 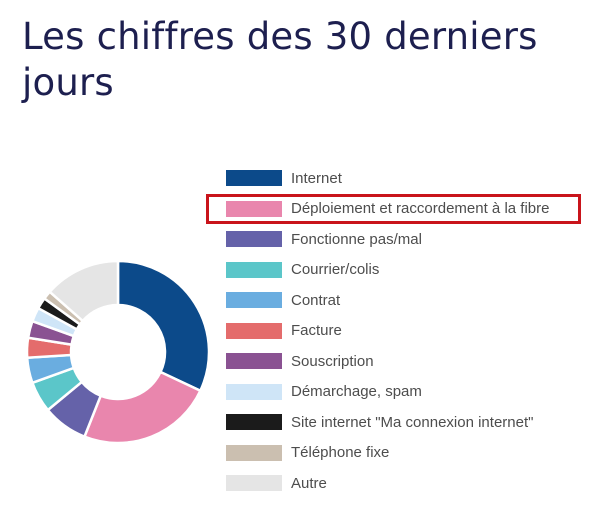 What do you see at coordinates (377, 361) in the screenshot?
I see `legend-item: Souscription` at bounding box center [377, 361].